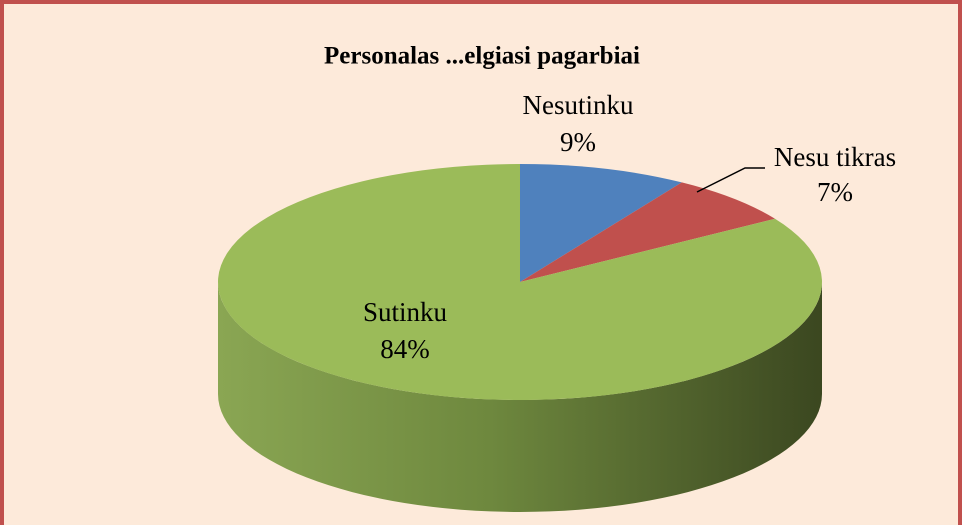  Describe the element at coordinates (482, 56) in the screenshot. I see `chart-title: Personalas ...elgiasi pagarbiai` at that location.